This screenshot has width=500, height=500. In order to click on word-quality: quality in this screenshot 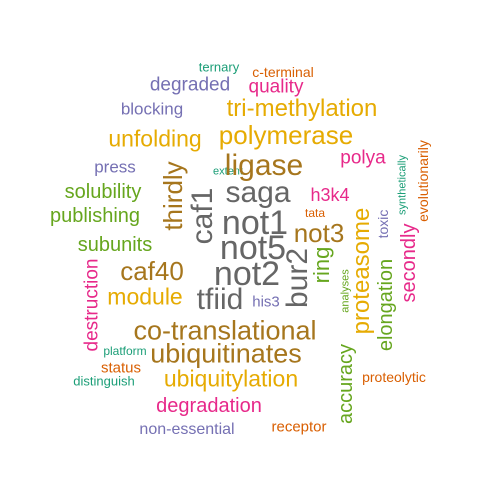, I will do `click(276, 87)`.